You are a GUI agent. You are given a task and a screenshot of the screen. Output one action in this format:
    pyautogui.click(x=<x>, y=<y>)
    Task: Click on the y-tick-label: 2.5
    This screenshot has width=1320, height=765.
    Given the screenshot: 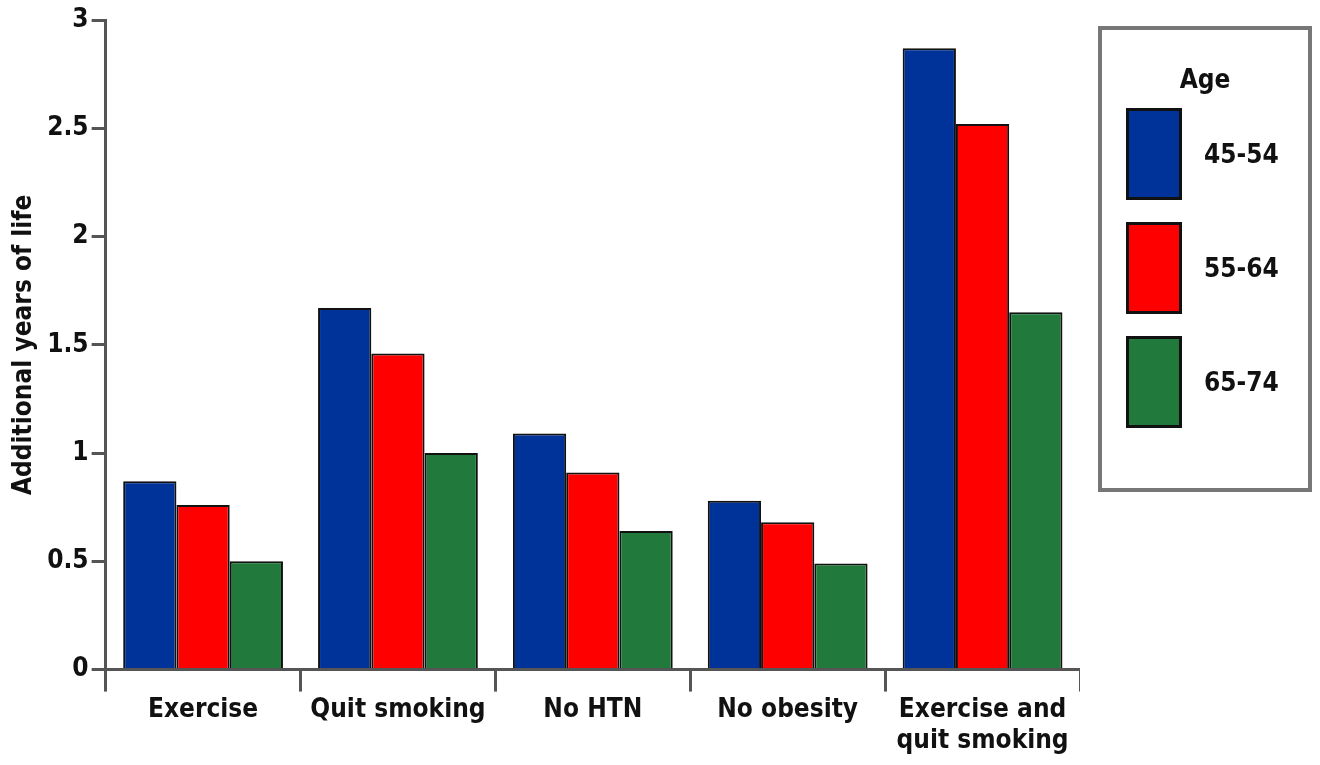 What is the action you would take?
    pyautogui.click(x=68, y=126)
    